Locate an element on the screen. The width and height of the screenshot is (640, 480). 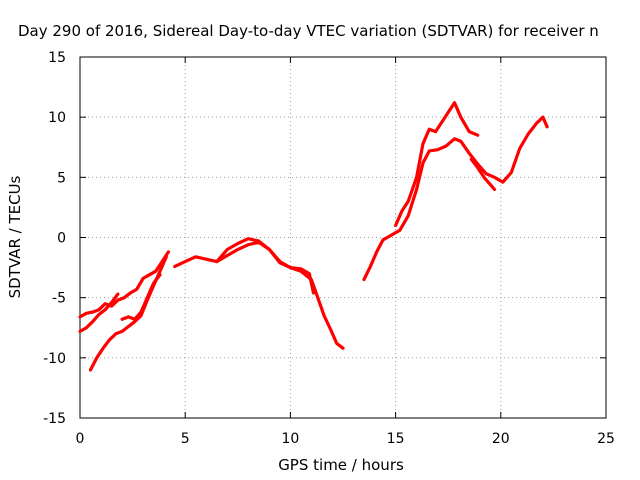
x-tick-label: 5 is located at coordinates (185, 439).